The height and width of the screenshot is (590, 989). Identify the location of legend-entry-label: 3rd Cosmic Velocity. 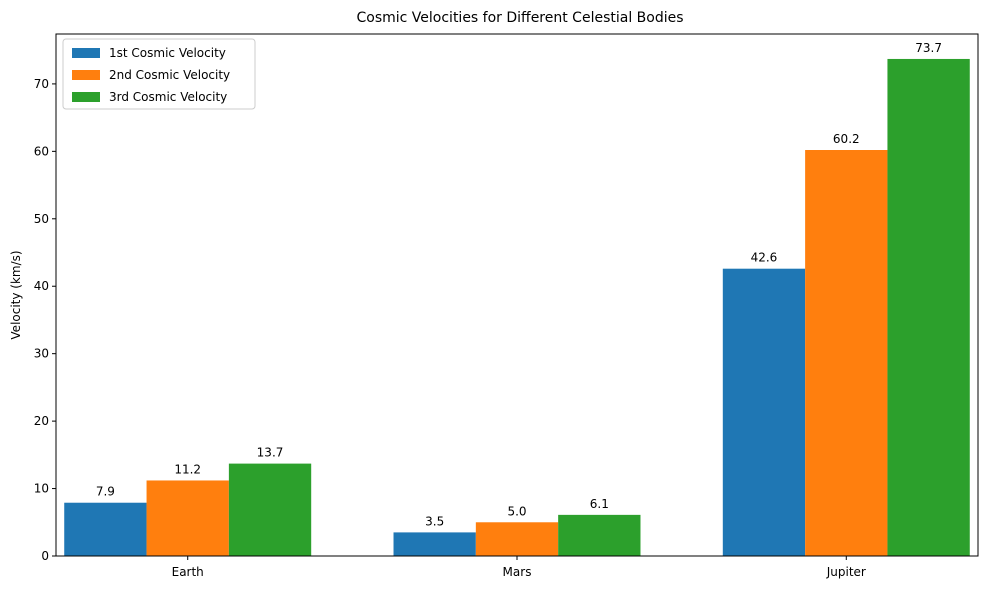
(168, 97).